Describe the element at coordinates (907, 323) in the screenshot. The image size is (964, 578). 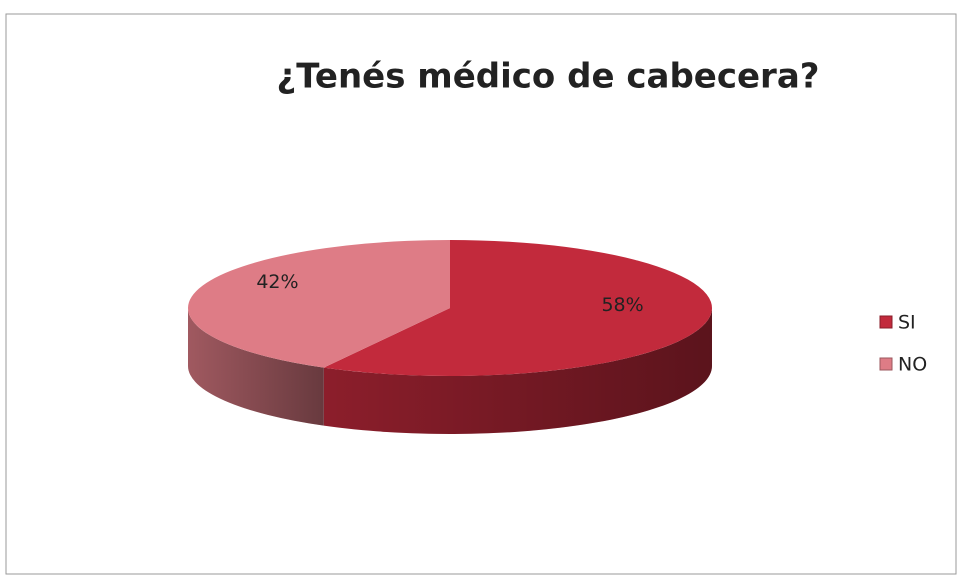
I see `legend-label: SI` at that location.